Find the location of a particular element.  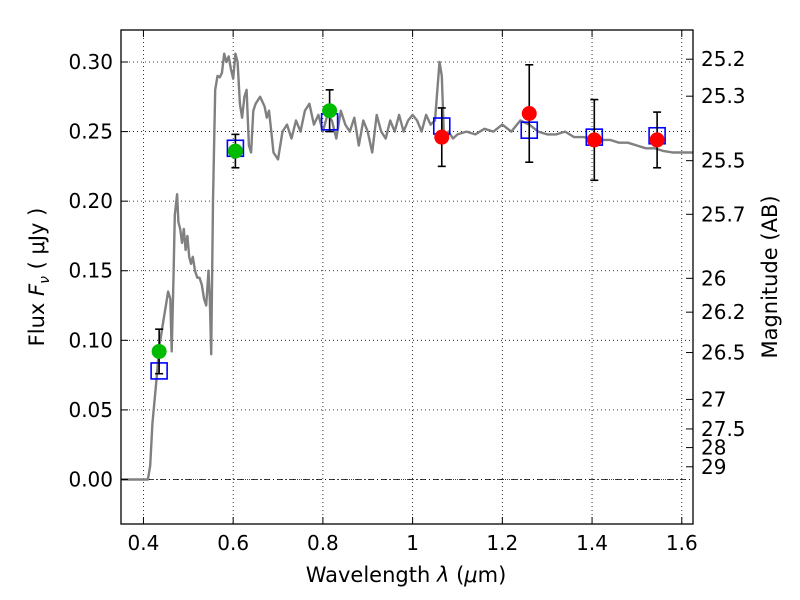

mag-tick-label: 27 is located at coordinates (713, 399).